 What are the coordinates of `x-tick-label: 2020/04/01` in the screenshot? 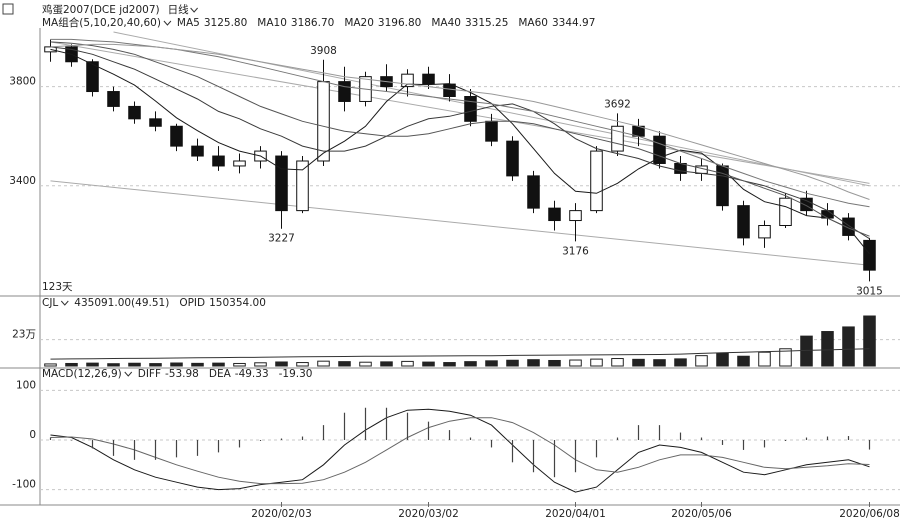 It's located at (575, 514).